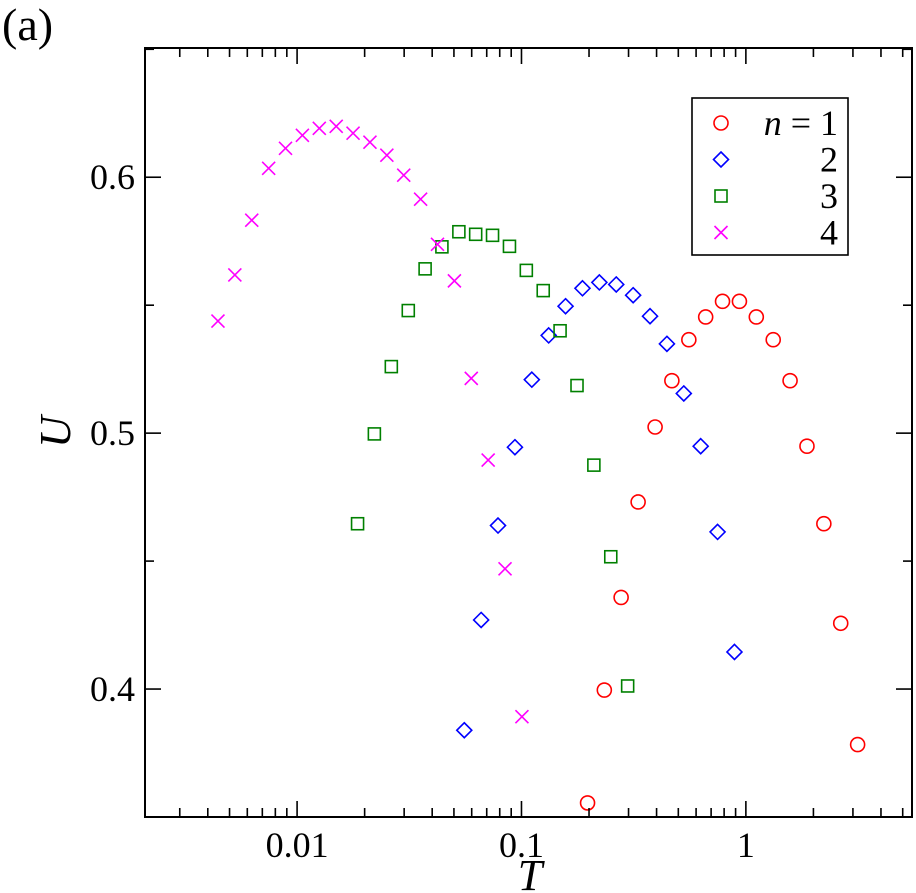 Image resolution: width=916 pixels, height=893 pixels. I want to click on legend-label: n = 1, so click(801, 123).